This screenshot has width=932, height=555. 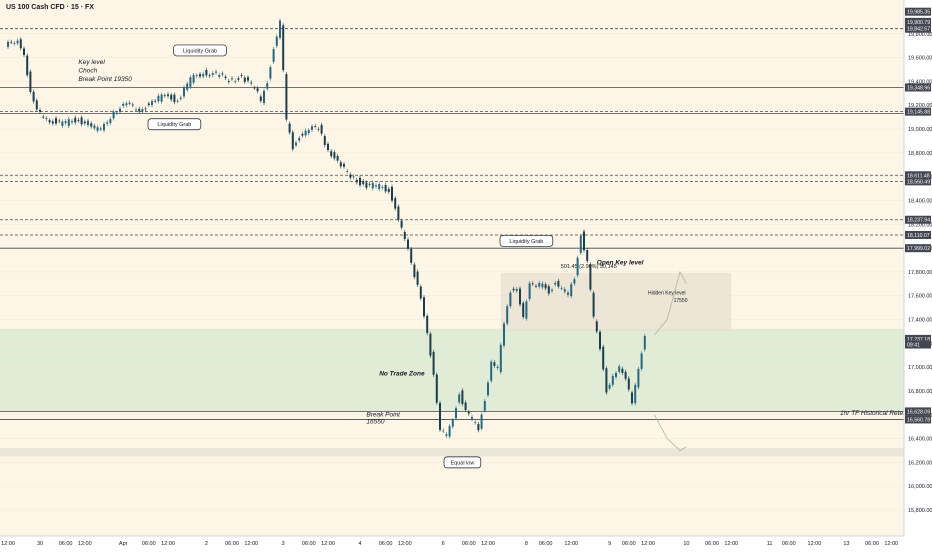 I want to click on level-price-label: 18,560.49, so click(x=918, y=182).